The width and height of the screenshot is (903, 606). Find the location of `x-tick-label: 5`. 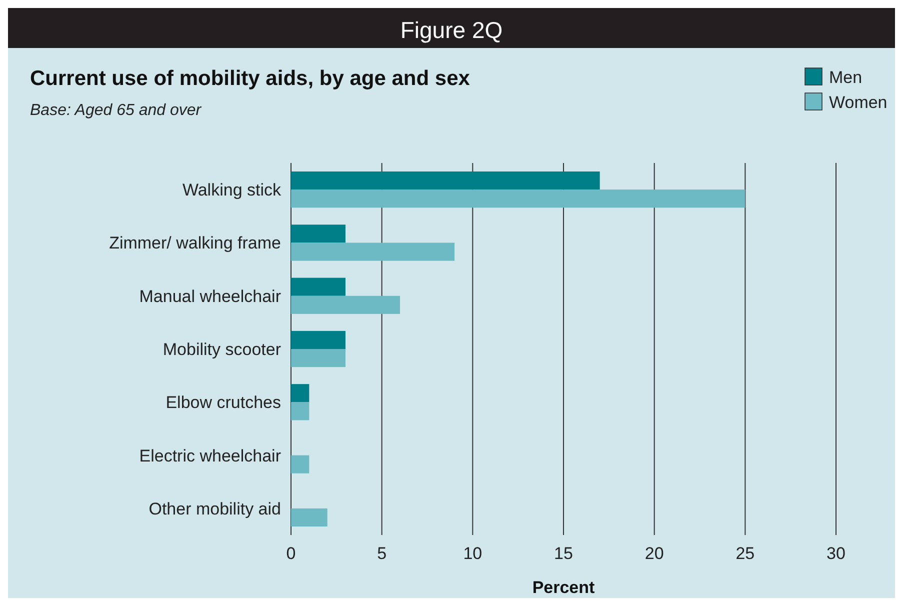

x-tick-label: 5 is located at coordinates (382, 553).